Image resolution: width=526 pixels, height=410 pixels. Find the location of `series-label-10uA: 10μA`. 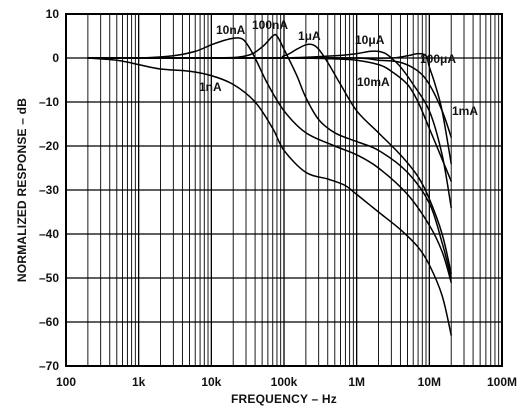

series-label-10uA: 10μA is located at coordinates (370, 40).